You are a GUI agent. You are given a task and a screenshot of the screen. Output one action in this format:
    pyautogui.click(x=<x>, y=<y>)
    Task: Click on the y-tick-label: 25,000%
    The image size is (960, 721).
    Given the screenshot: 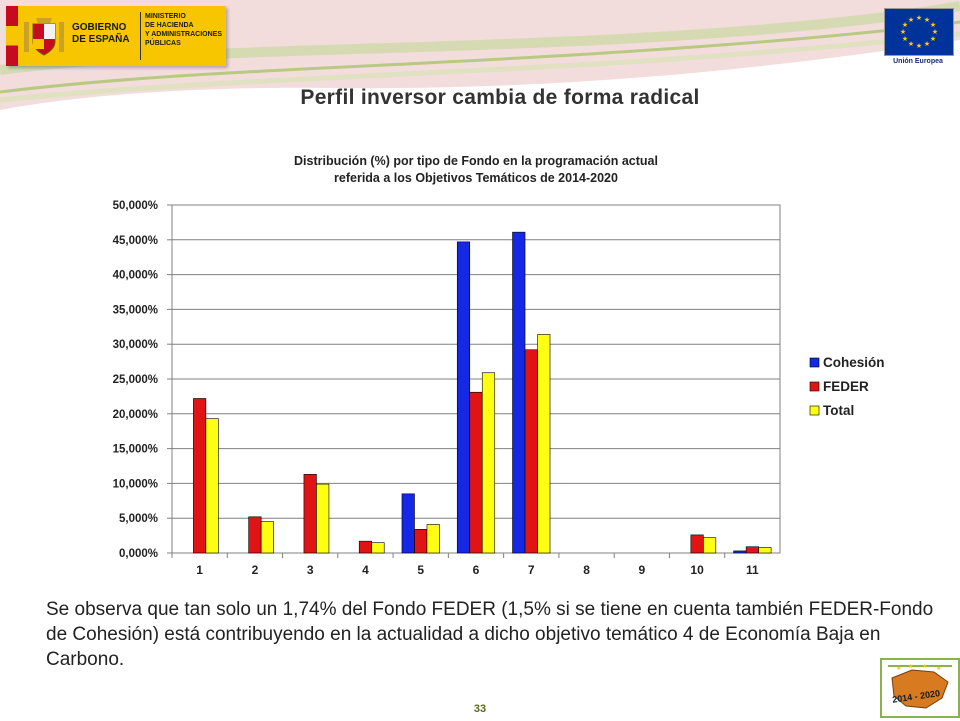 What is the action you would take?
    pyautogui.click(x=135, y=380)
    